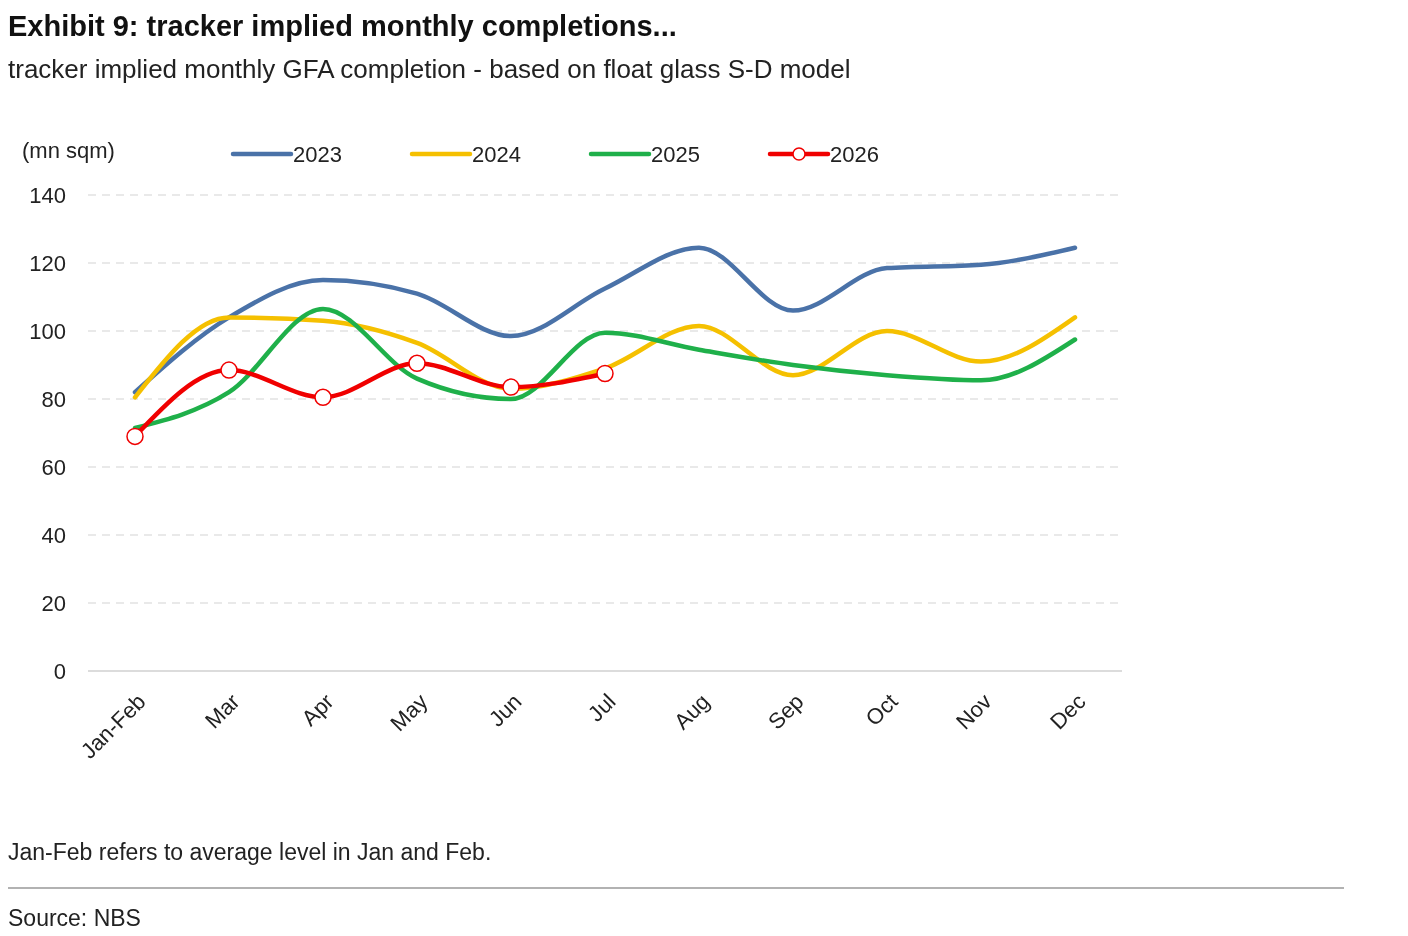 The height and width of the screenshot is (936, 1408). I want to click on legend-label: 2024, so click(496, 154).